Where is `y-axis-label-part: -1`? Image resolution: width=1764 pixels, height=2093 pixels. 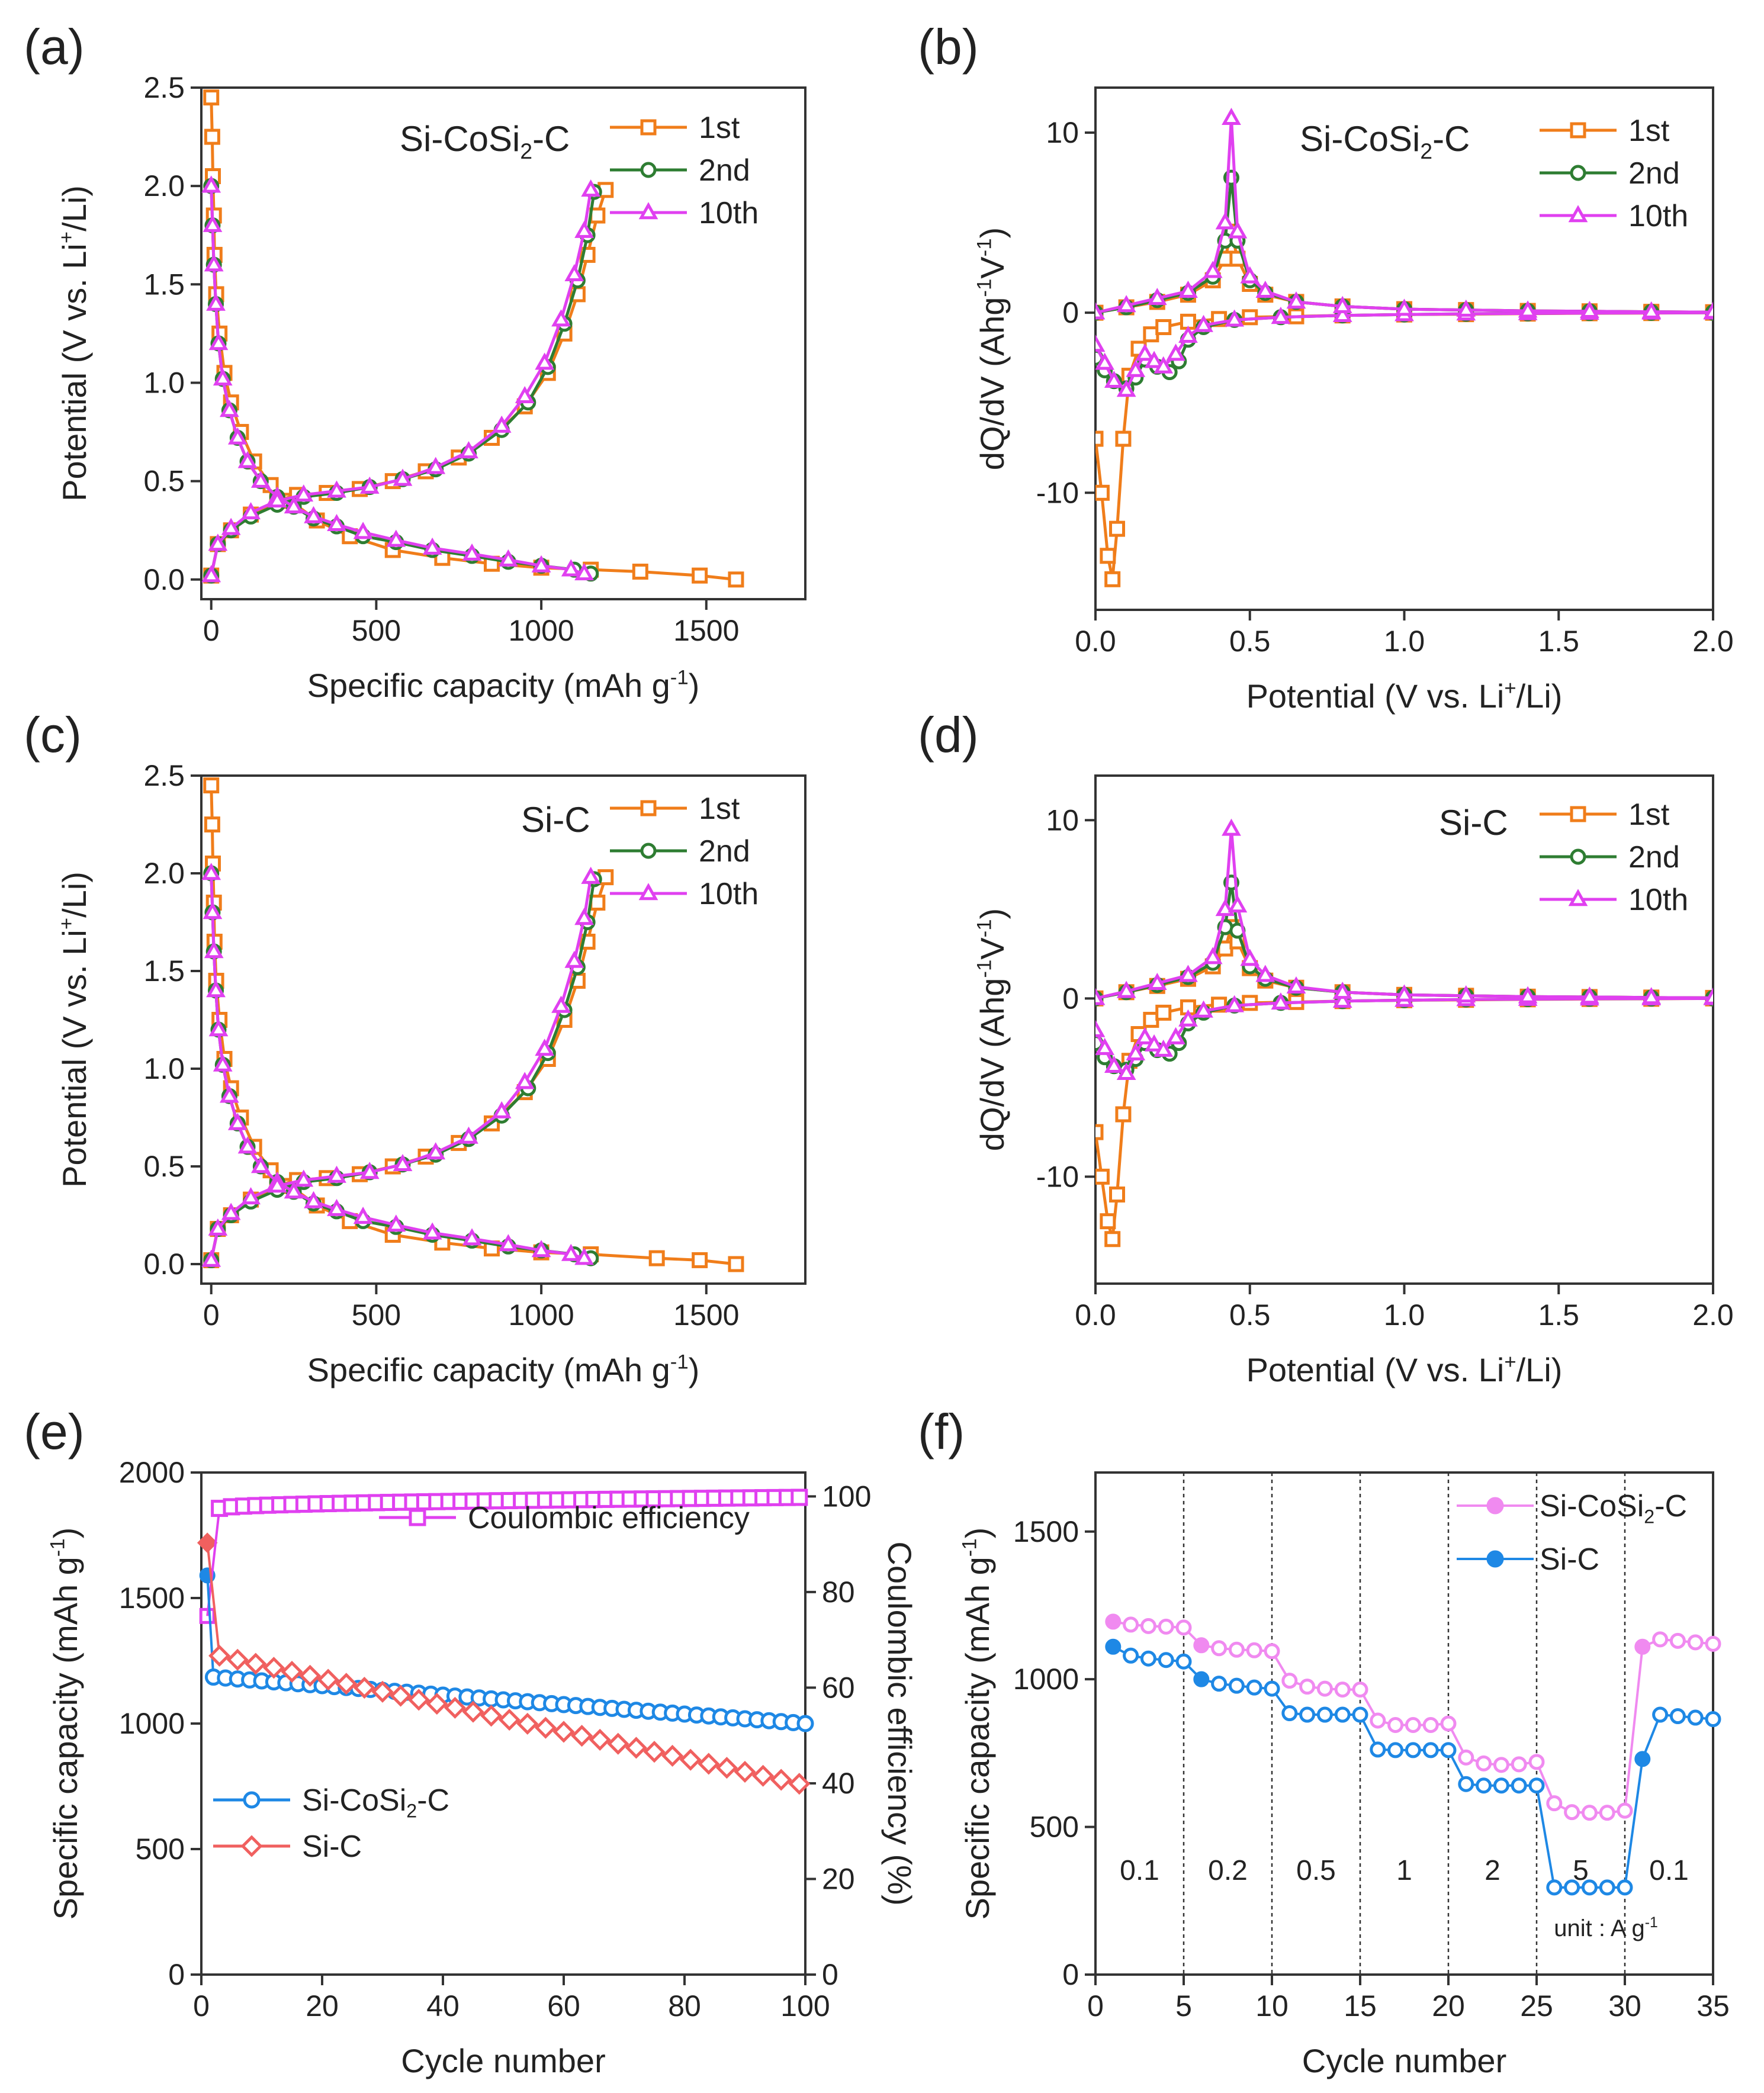 y-axis-label-part: -1 is located at coordinates (984, 928).